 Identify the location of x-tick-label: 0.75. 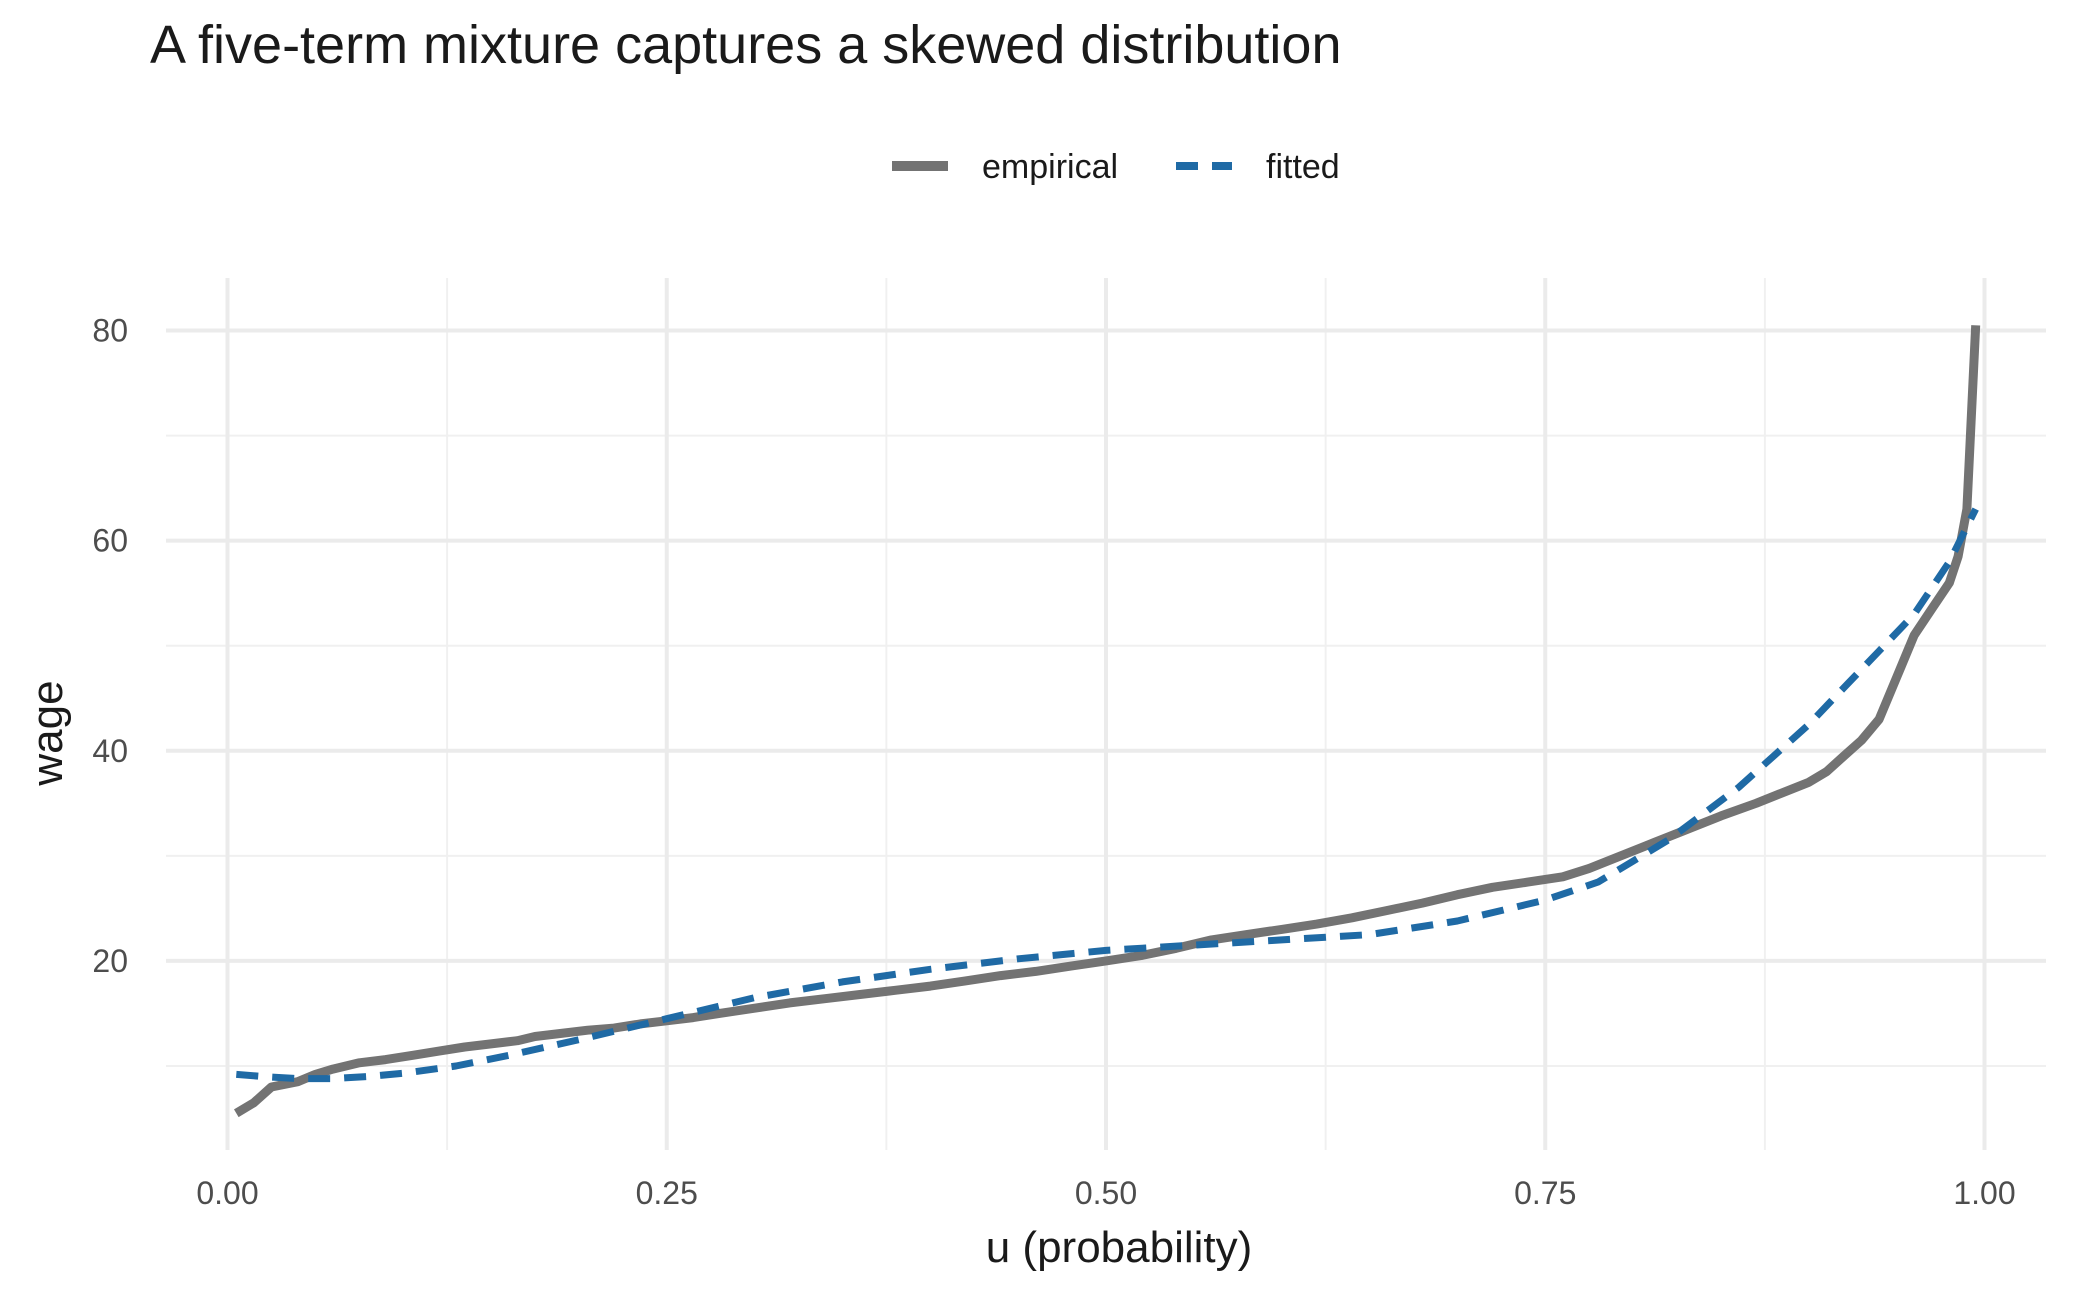
(1545, 1193).